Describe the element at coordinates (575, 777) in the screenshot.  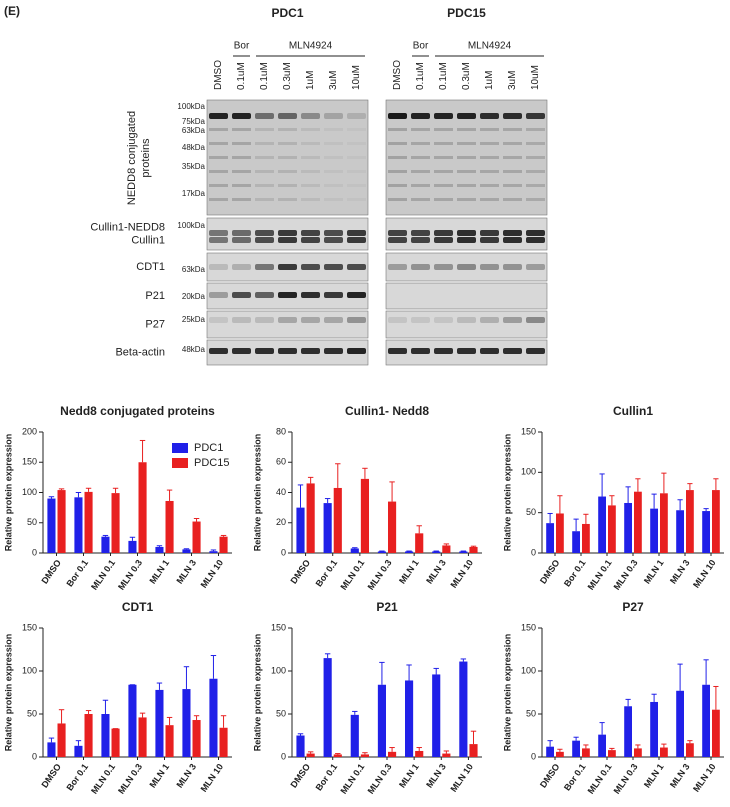
I see `x-tick-label: Bor 0.1` at that location.